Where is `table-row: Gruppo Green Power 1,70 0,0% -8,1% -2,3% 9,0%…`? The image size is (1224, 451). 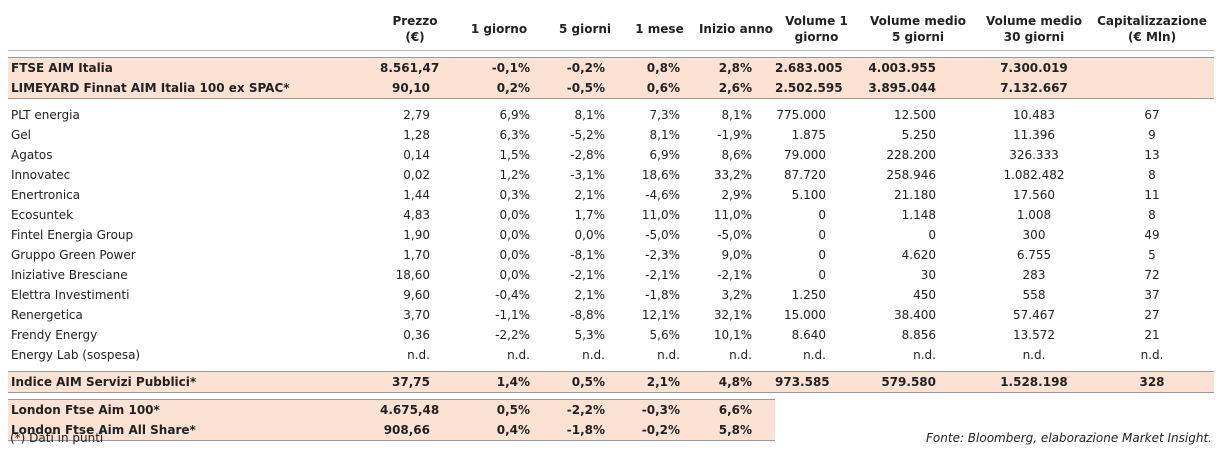 table-row: Gruppo Green Power 1,70 0,0% -8,1% -2,3% 9,0%… is located at coordinates (611, 255).